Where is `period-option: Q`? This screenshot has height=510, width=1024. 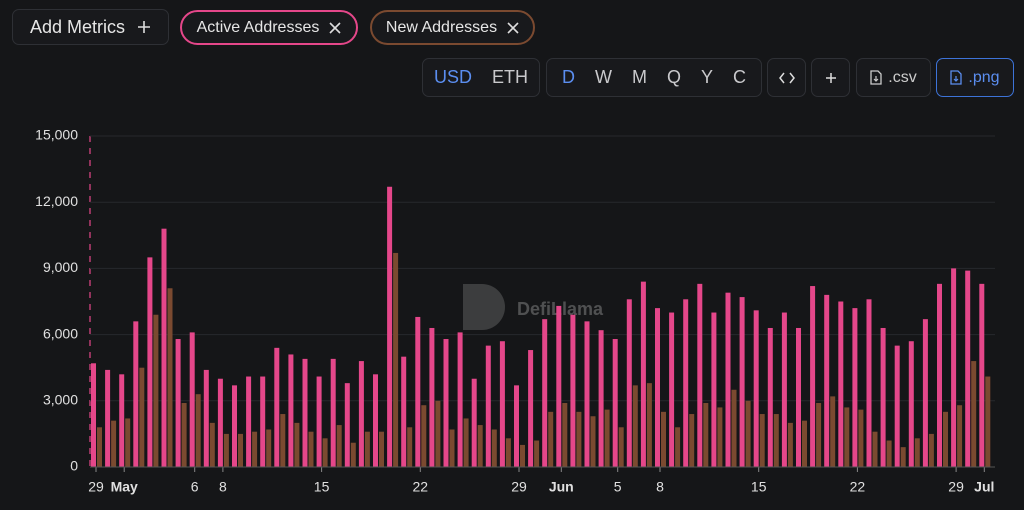 period-option: Q is located at coordinates (673, 77).